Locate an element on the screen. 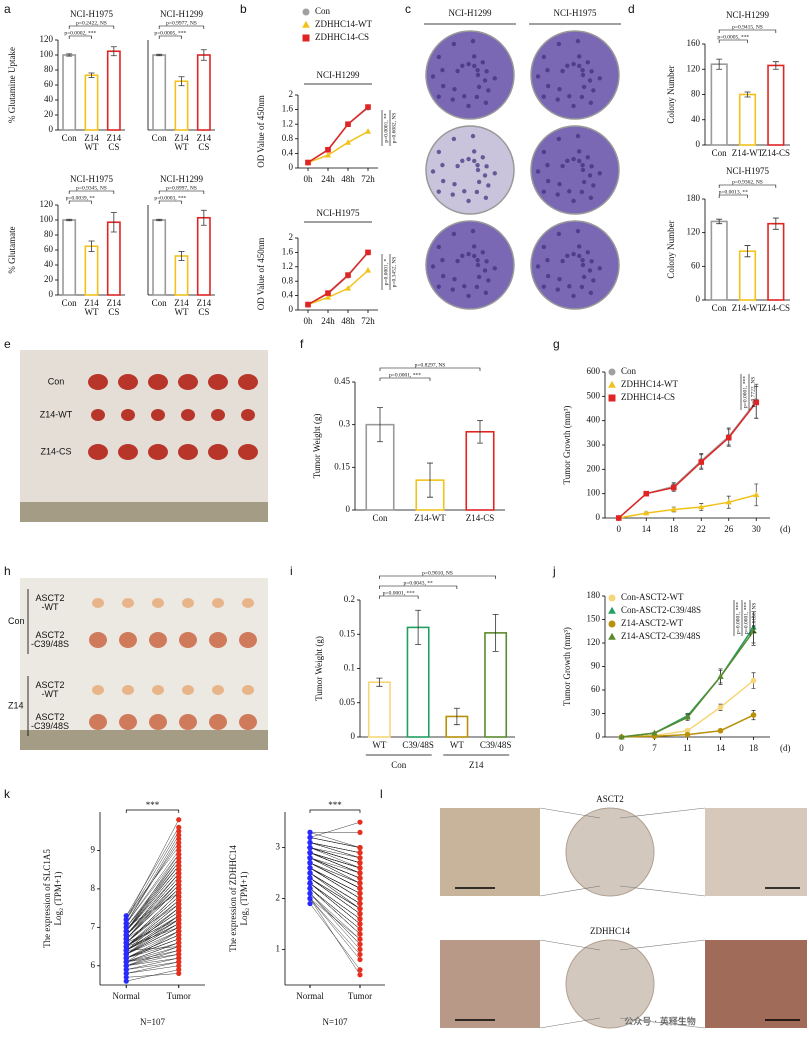 This screenshot has width=809, height=1045. y-tick-label: 0.8 is located at coordinates (288, 280).